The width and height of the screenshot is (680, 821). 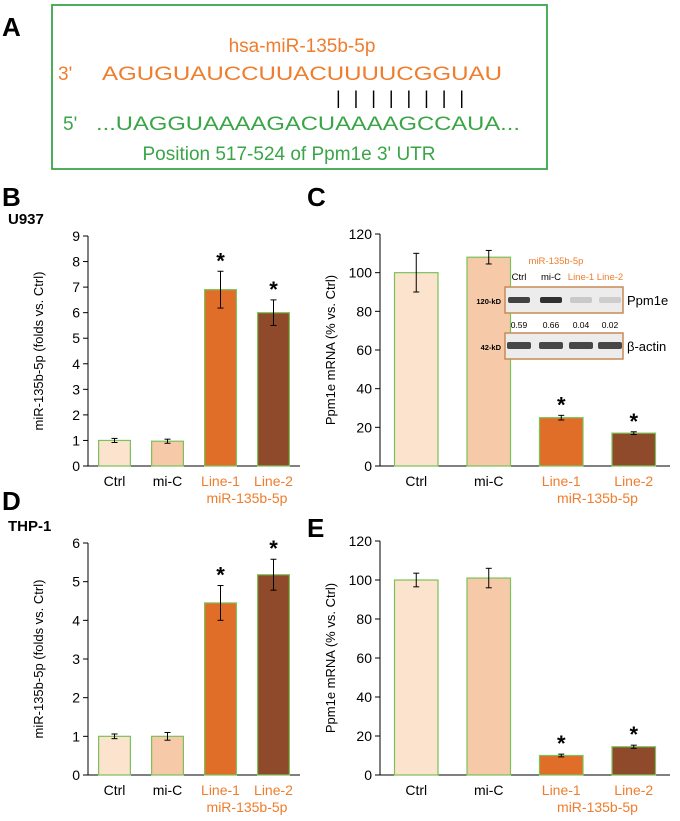 I want to click on blot-quant-ctrl: 0.59, so click(x=519, y=325).